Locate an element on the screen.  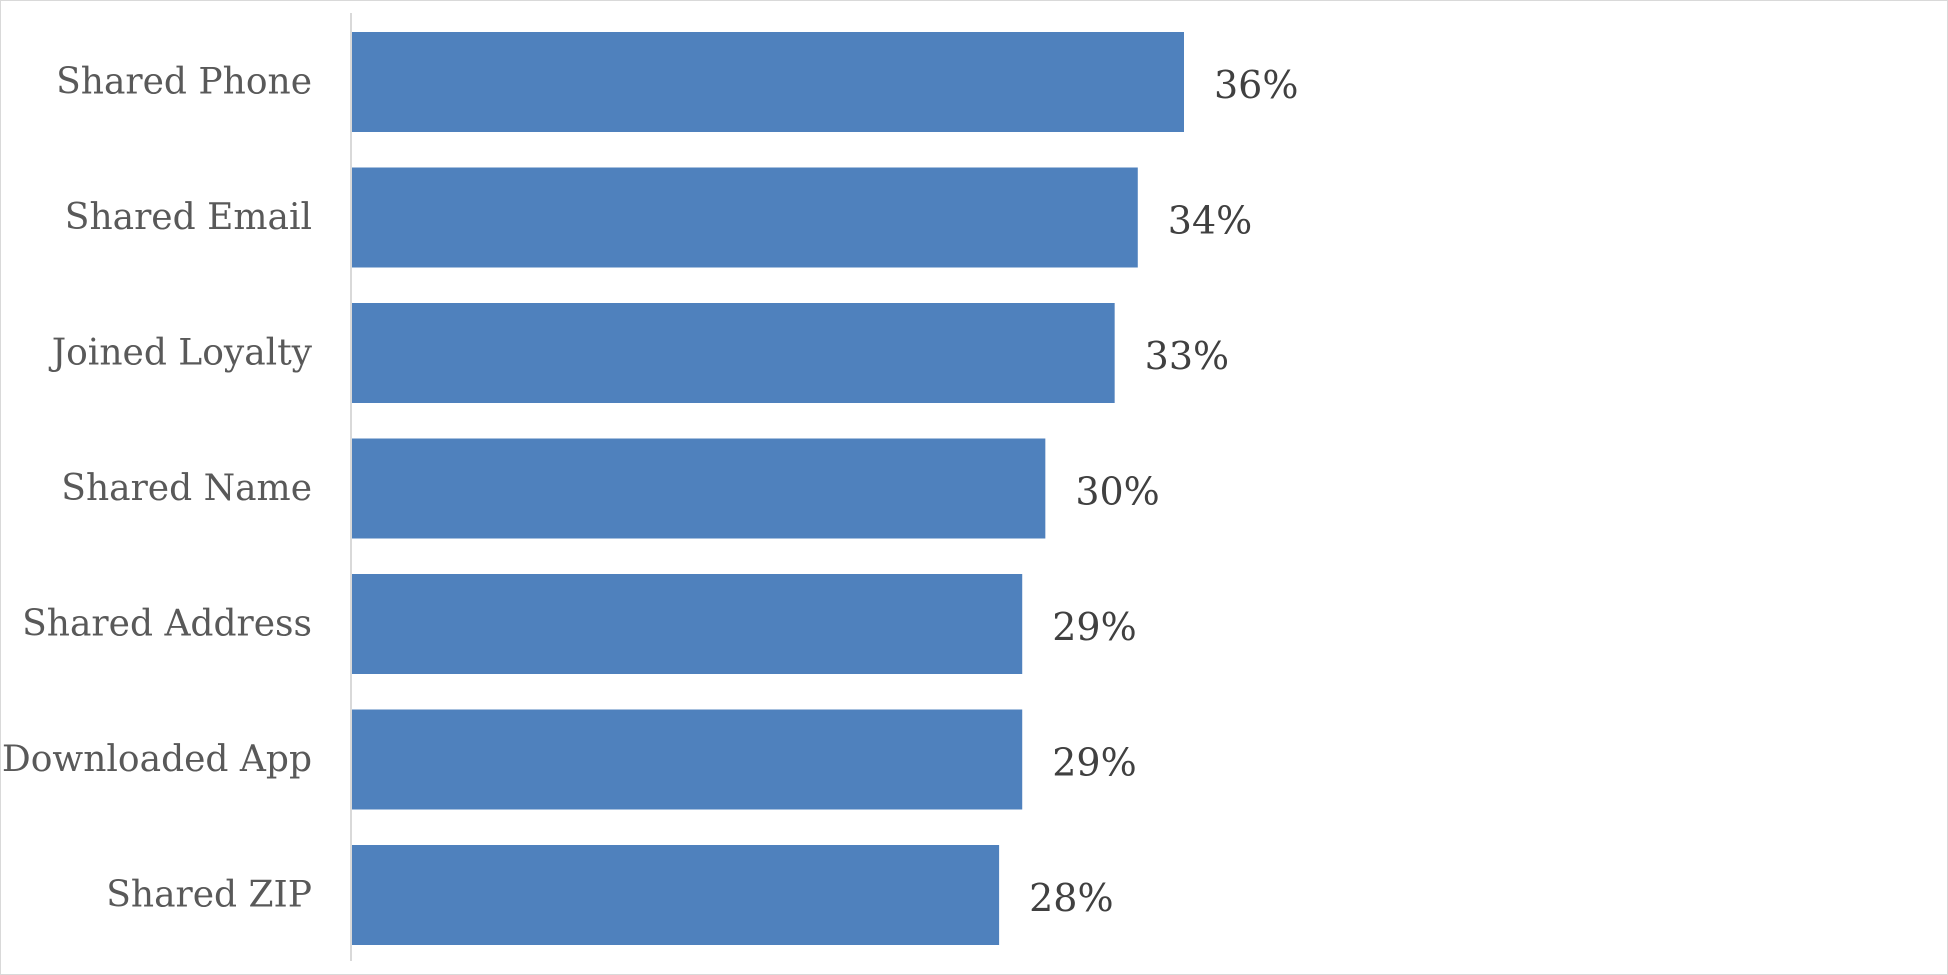
value-labels-group: 36% 34% 33% 30% 29% 29% 28% is located at coordinates (1163, 491).